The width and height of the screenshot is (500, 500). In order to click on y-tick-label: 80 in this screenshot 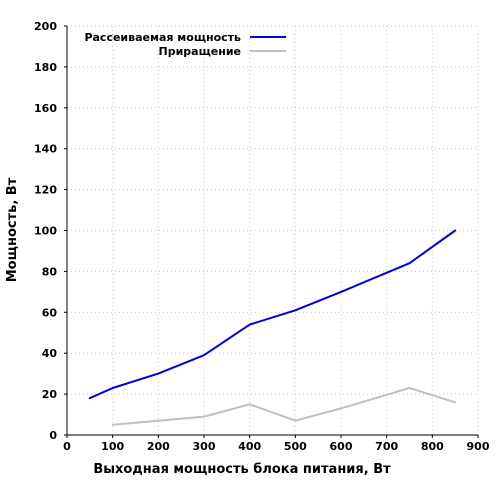, I will do `click(50, 271)`.